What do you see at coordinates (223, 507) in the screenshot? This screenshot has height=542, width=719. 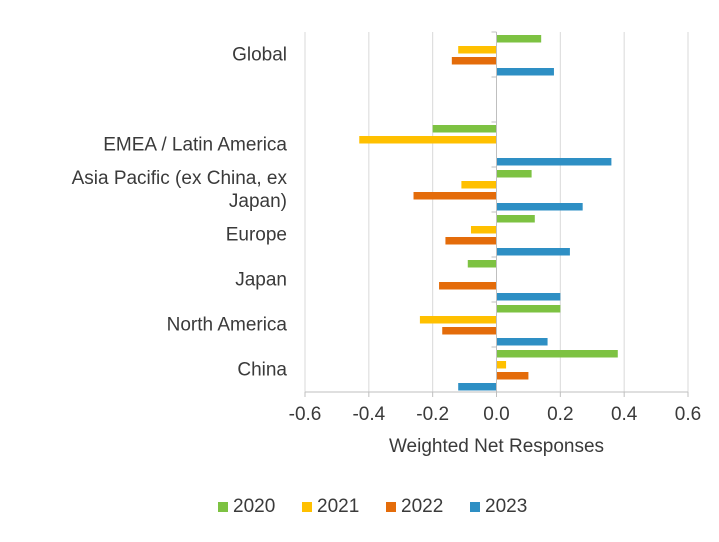 I see `legend-swatch-2020` at bounding box center [223, 507].